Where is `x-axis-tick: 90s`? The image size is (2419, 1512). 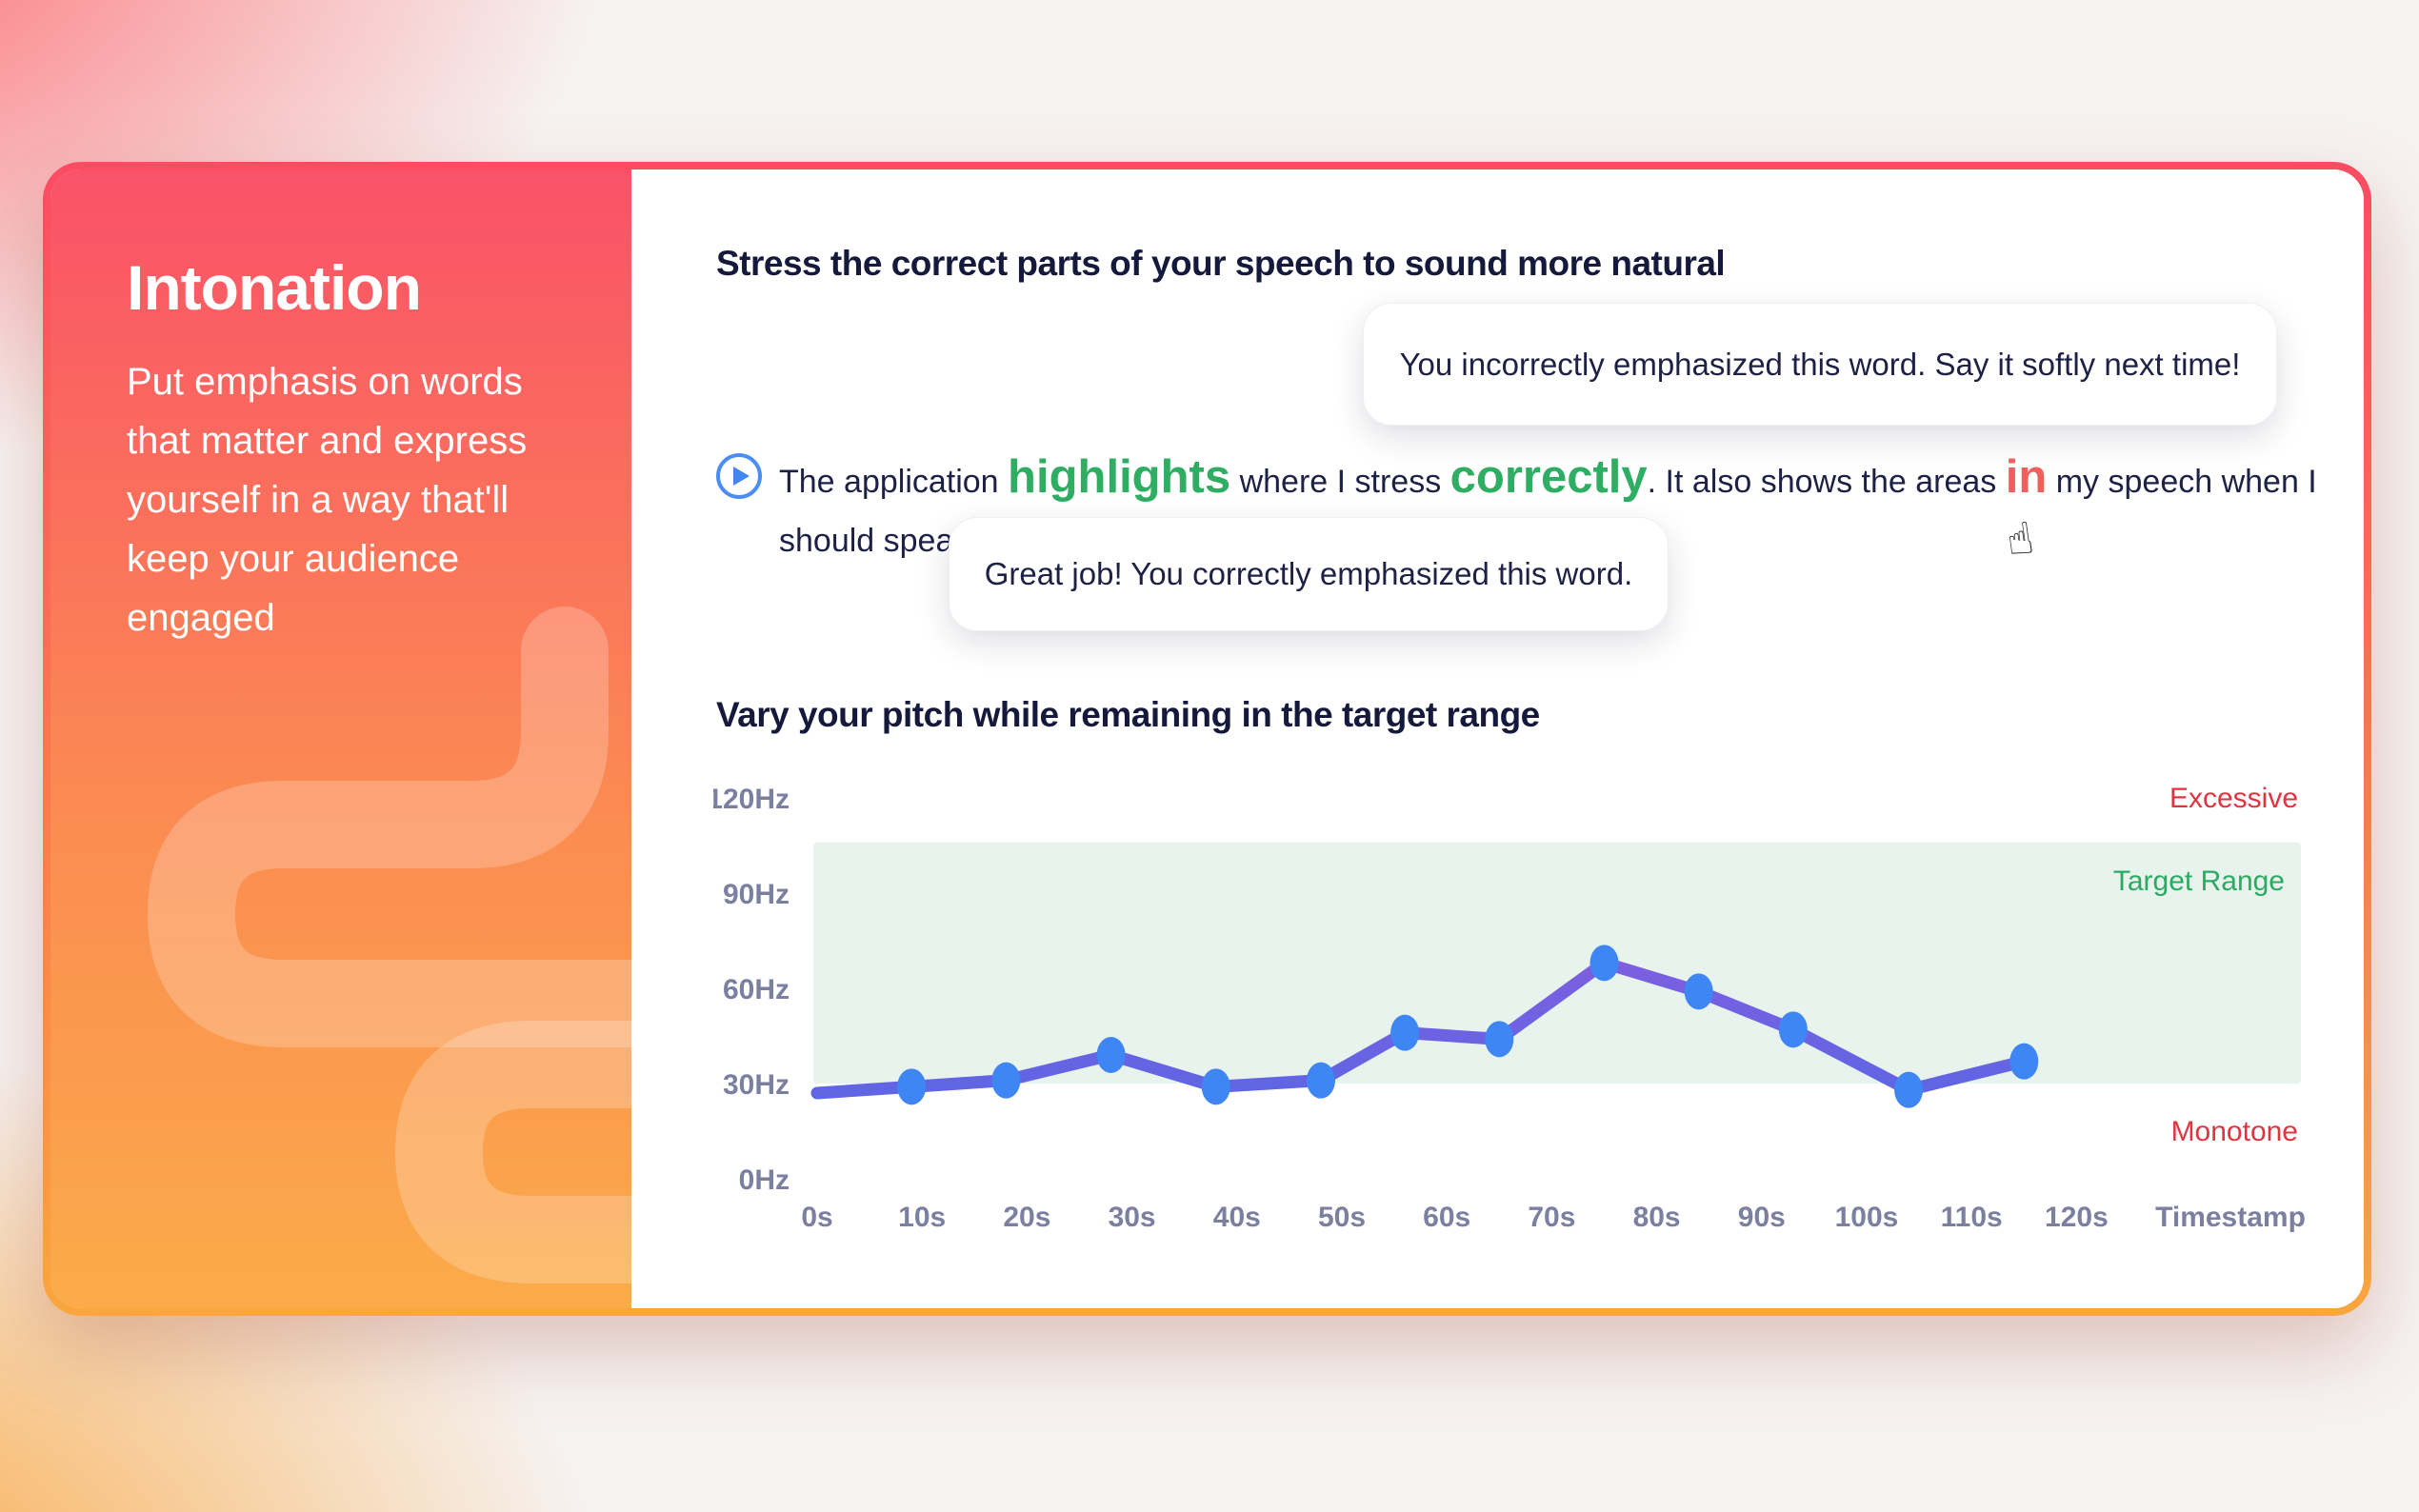
x-axis-tick: 90s is located at coordinates (1762, 1217).